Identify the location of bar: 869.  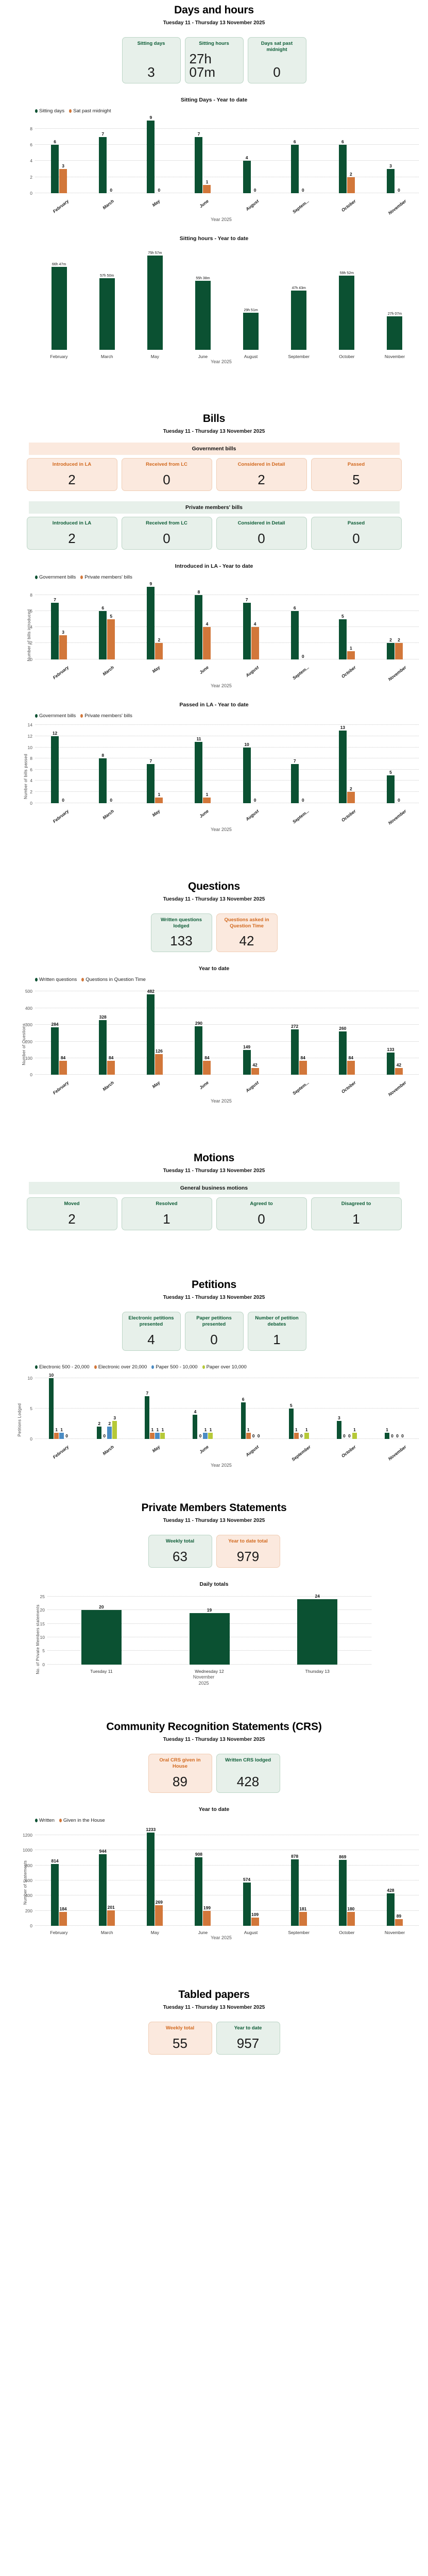
(342, 1890).